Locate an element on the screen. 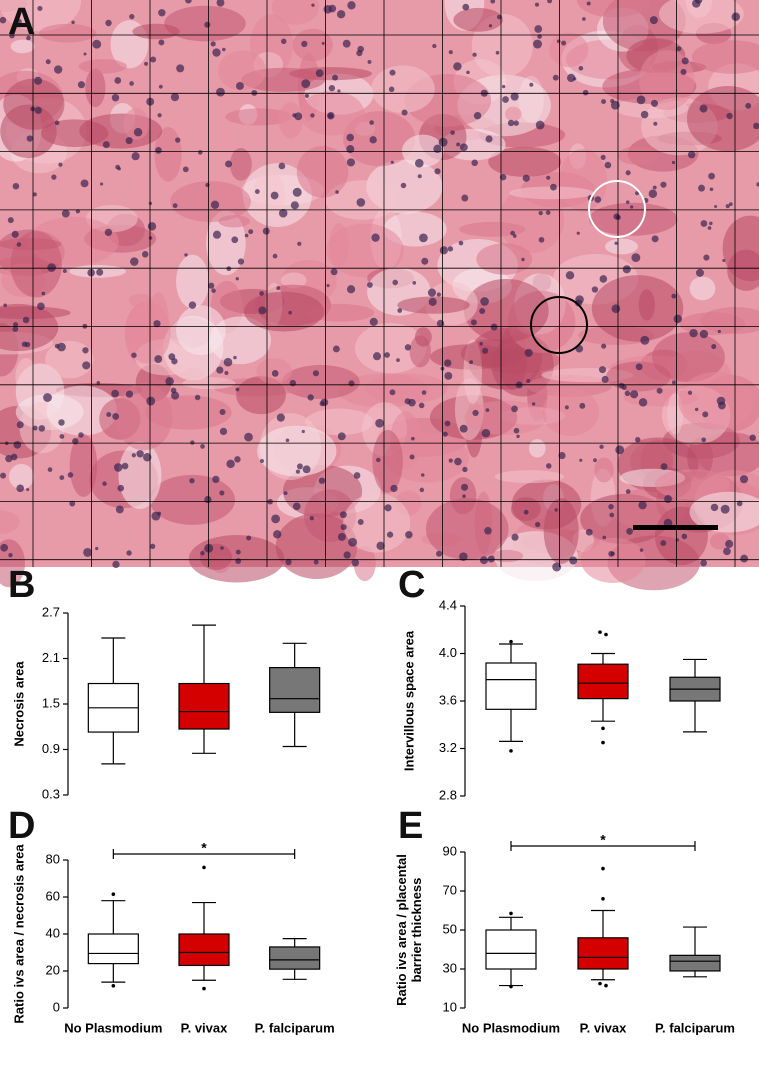  y-axis-label: Ratio ivs area / placental is located at coordinates (401, 930).